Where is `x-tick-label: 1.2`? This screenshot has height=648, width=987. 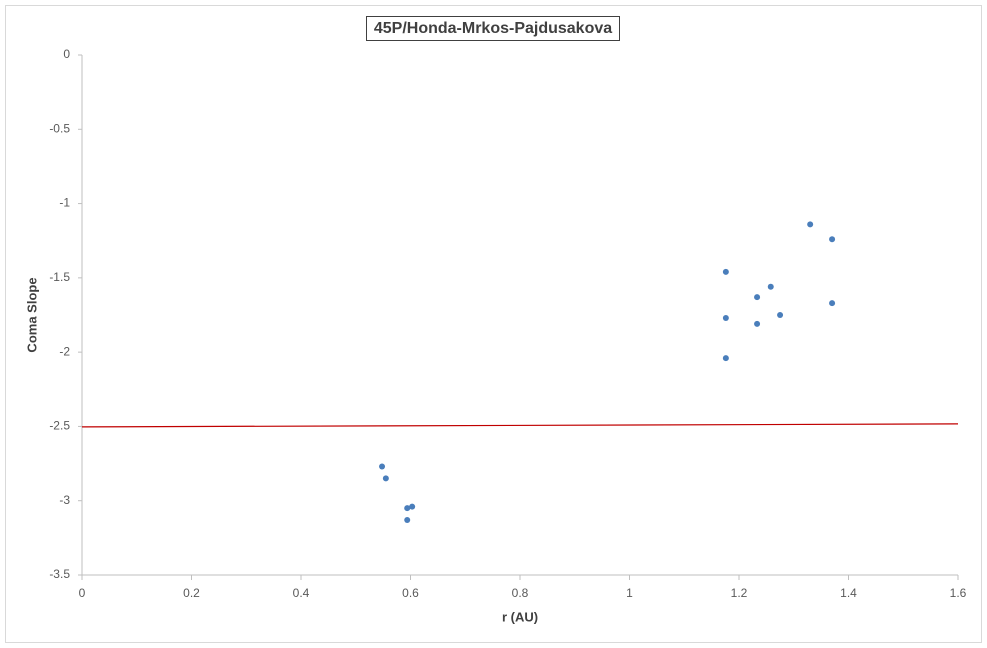 x-tick-label: 1.2 is located at coordinates (739, 593).